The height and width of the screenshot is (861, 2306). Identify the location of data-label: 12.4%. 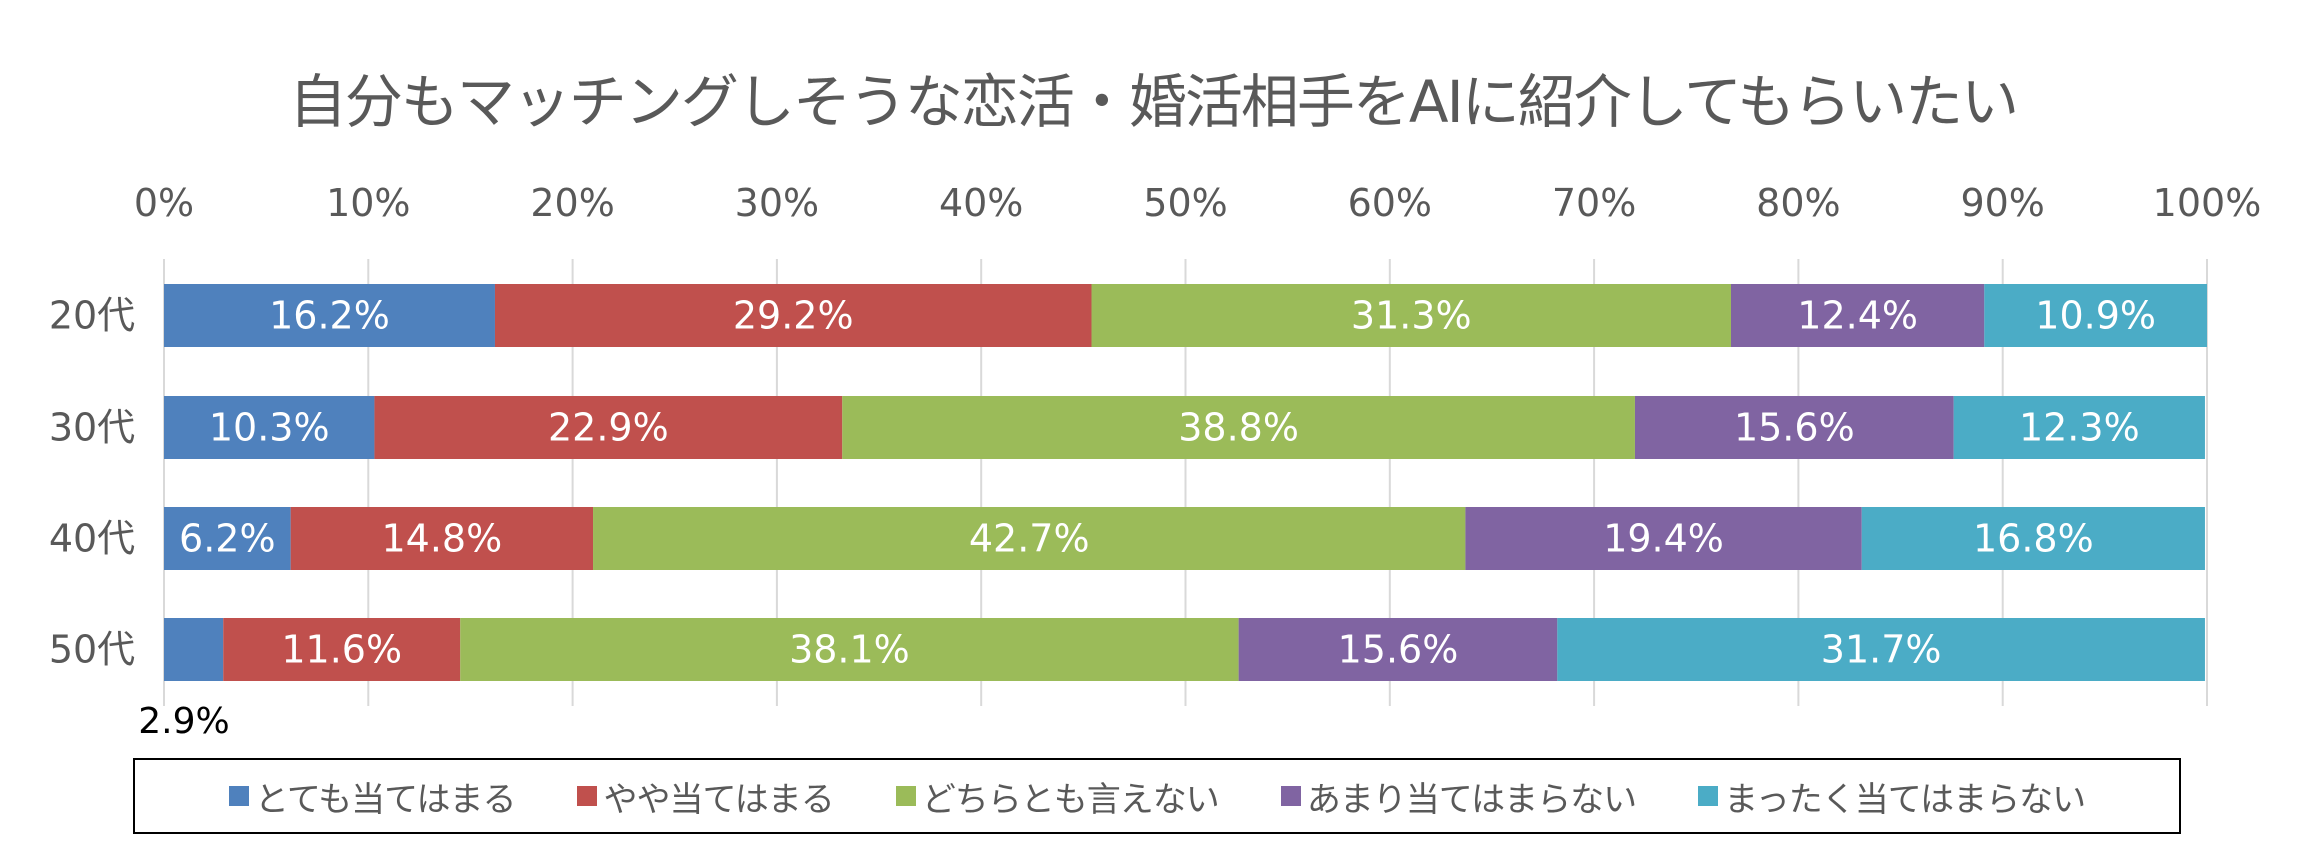
(1857, 316).